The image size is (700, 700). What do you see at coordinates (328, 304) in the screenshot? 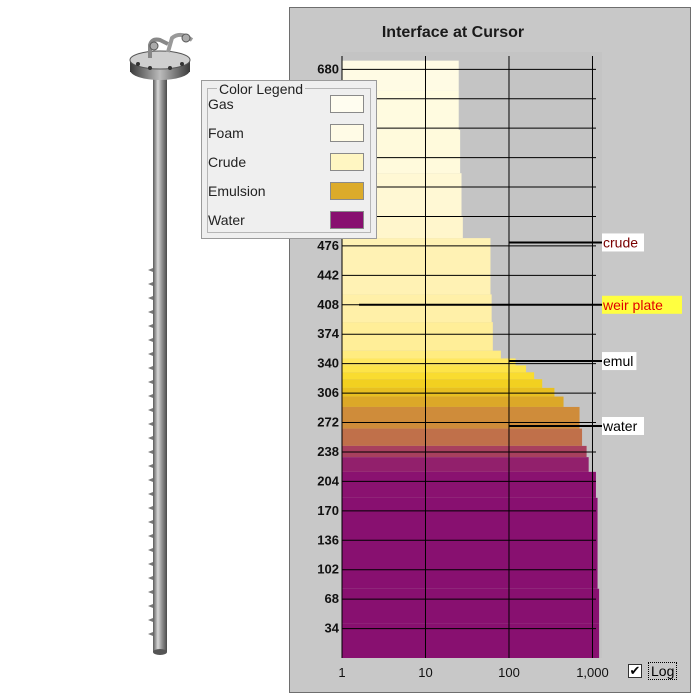
I see `y-tick-label: 408` at bounding box center [328, 304].